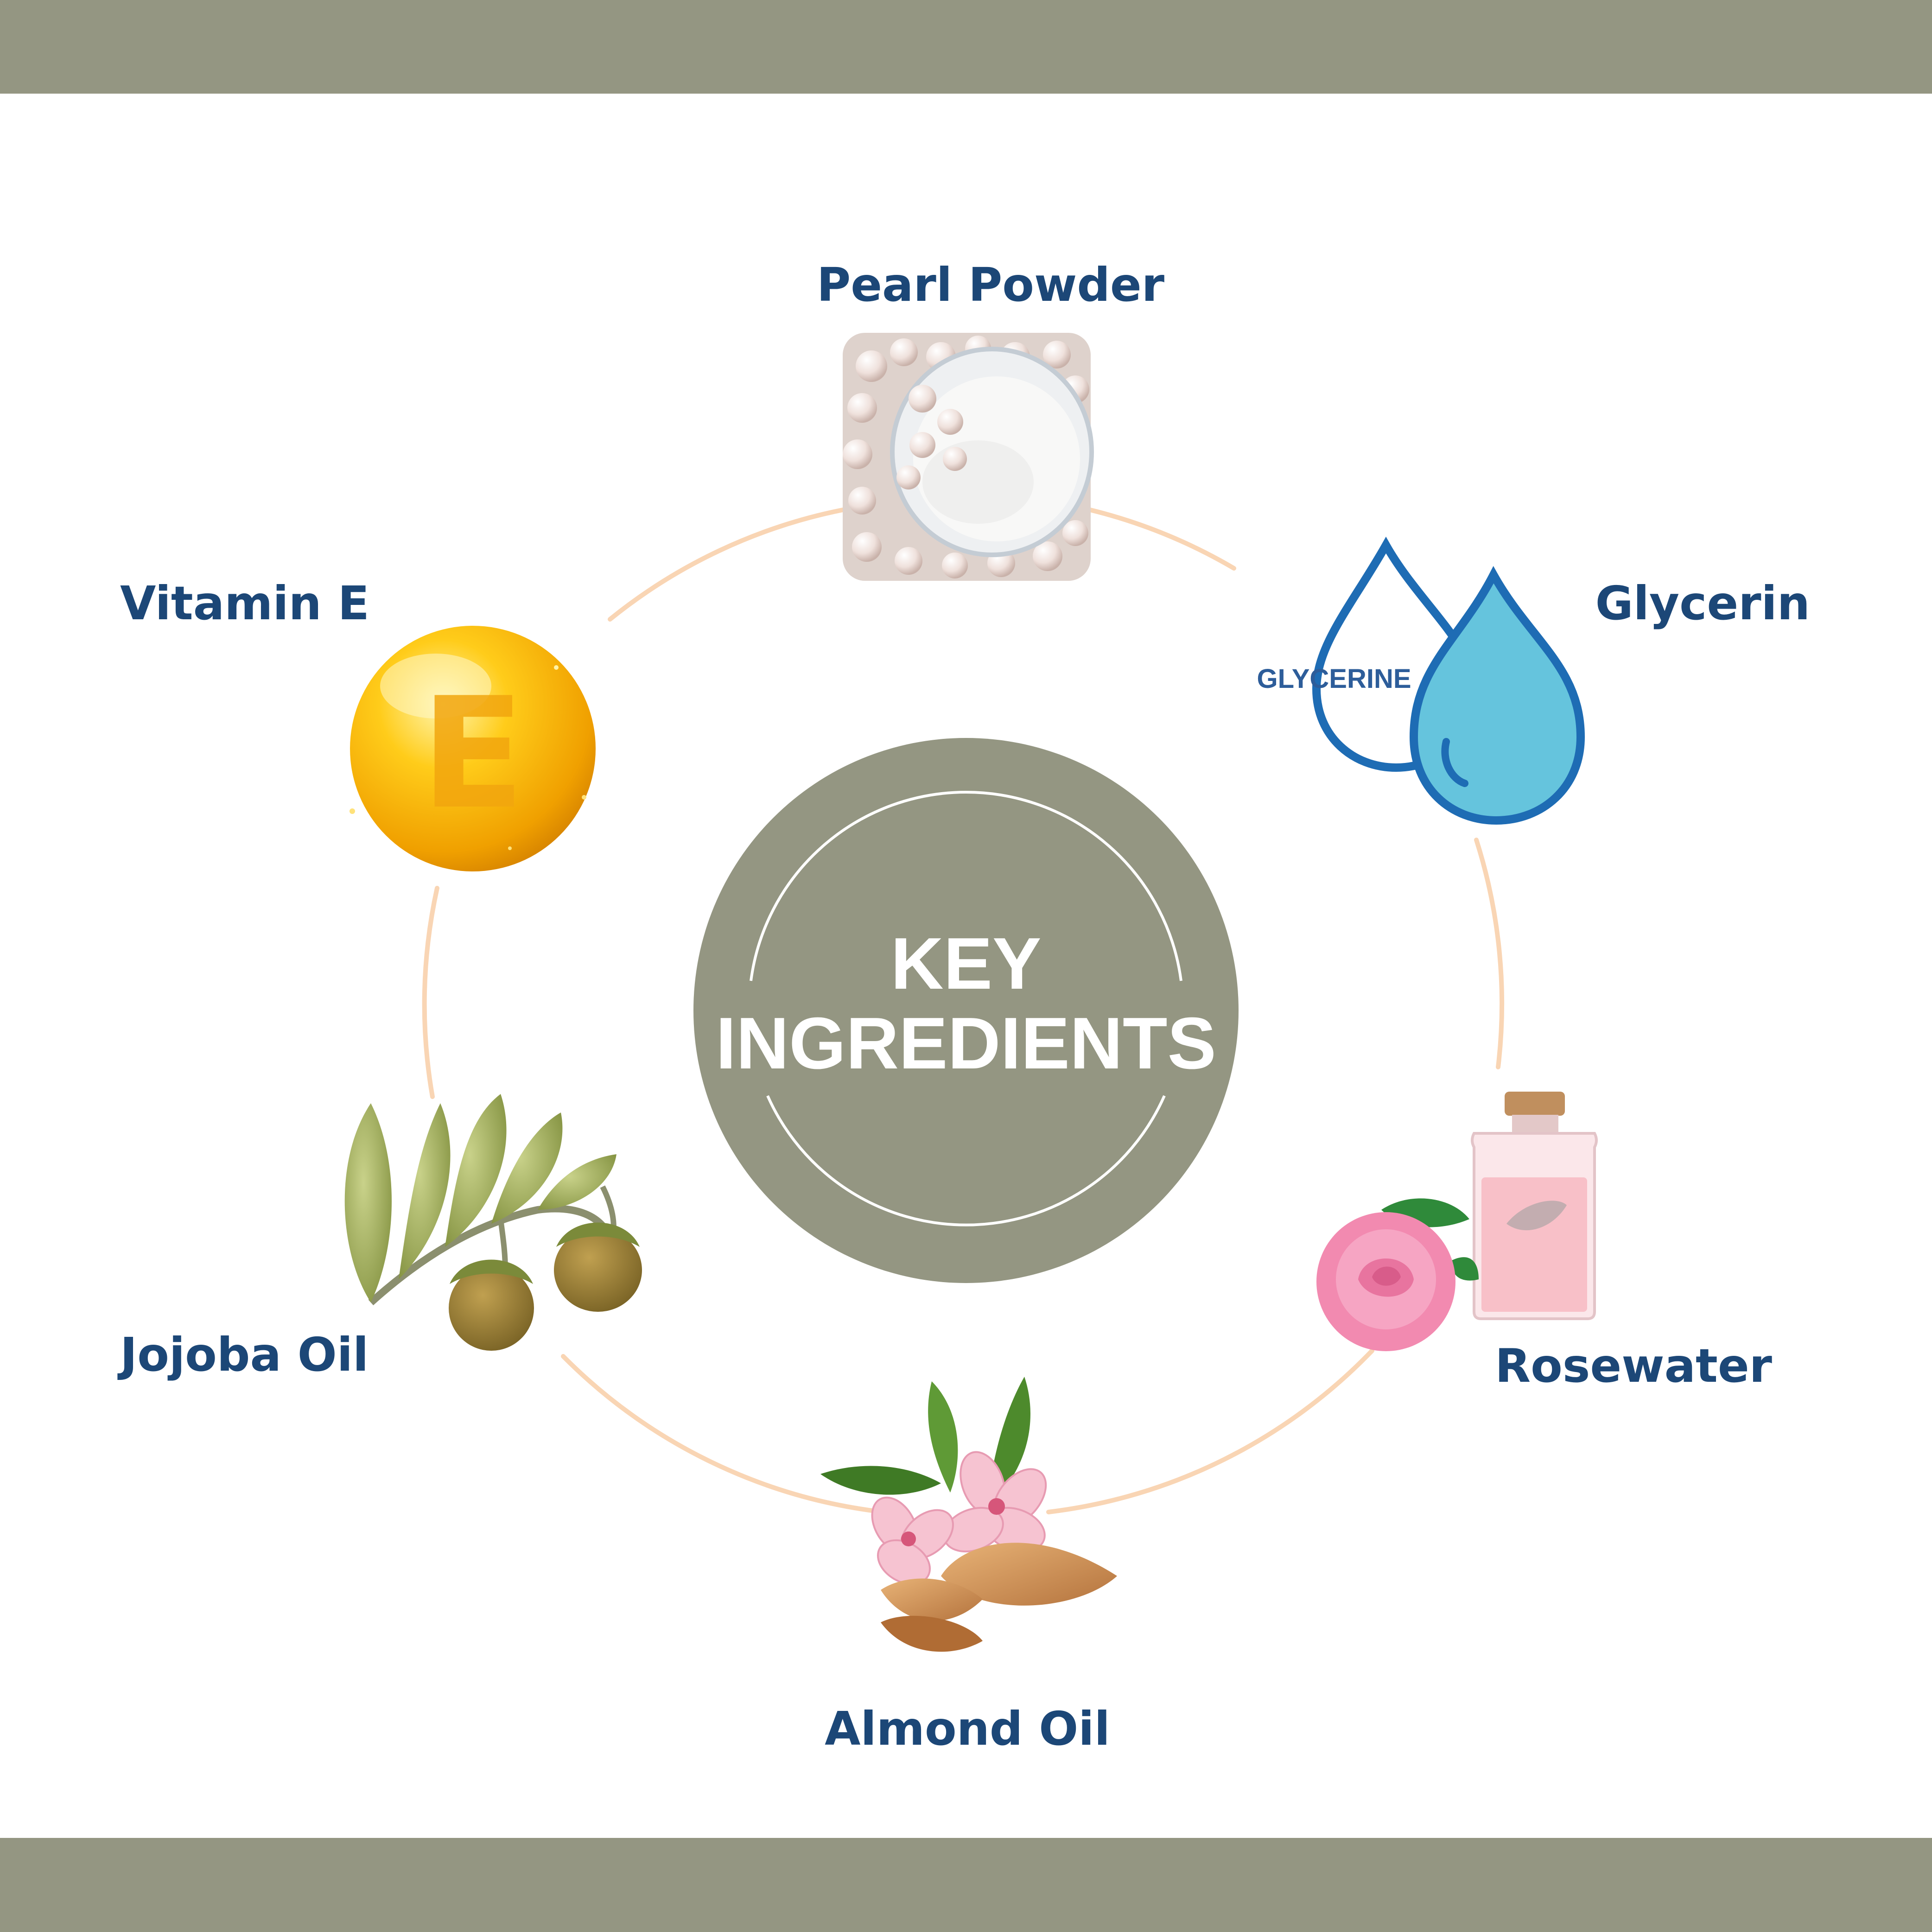  I want to click on label-glycerin: Glycerin, so click(1702, 603).